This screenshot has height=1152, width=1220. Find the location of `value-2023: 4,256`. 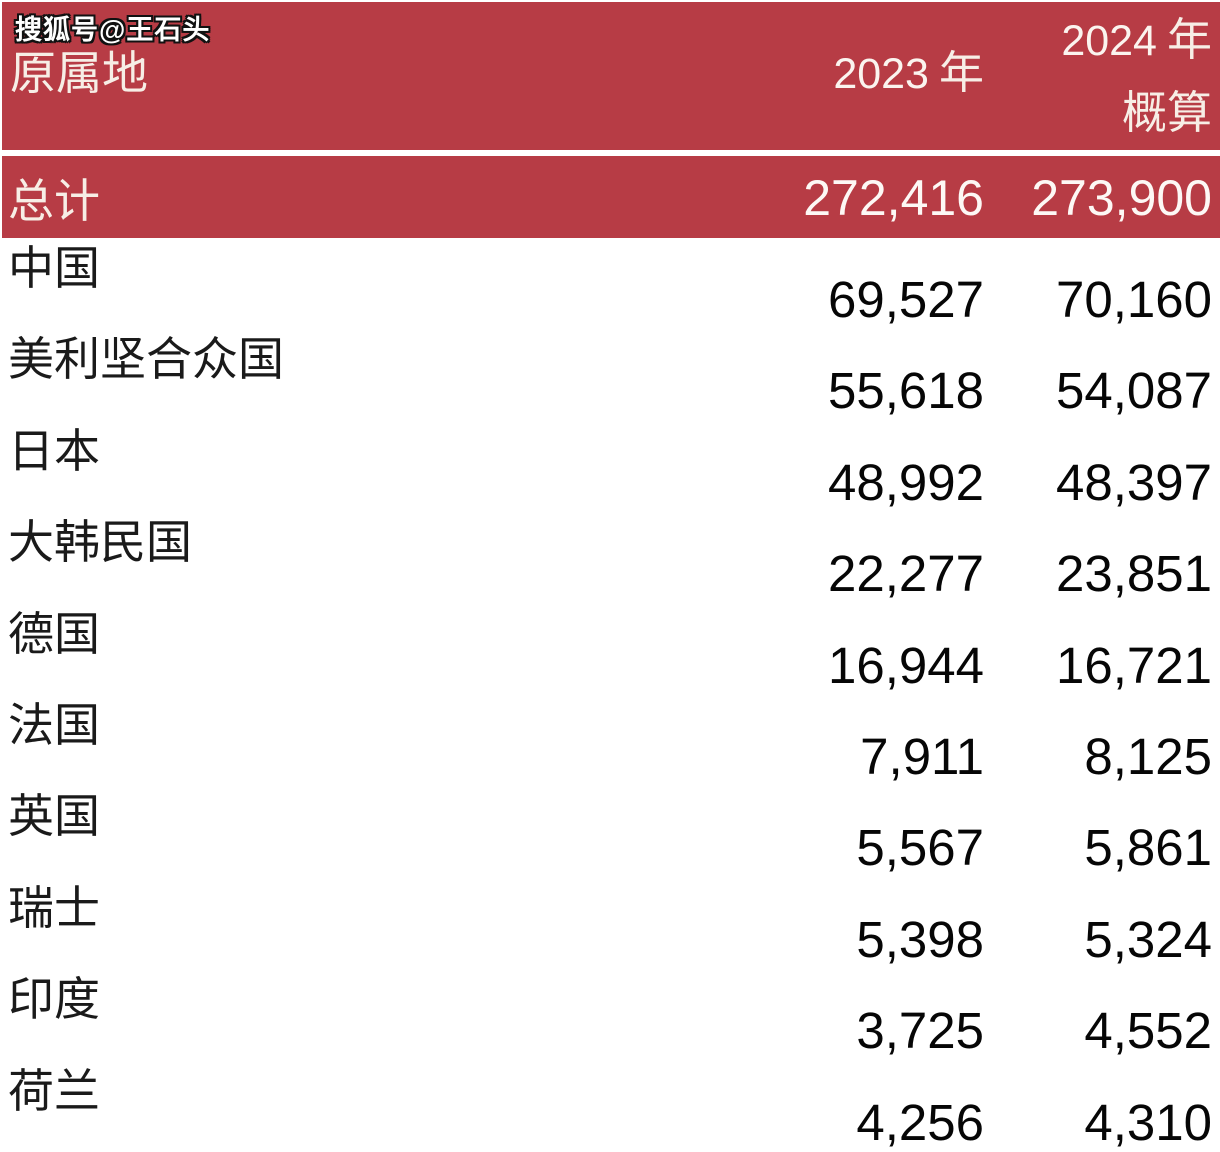

value-2023: 4,256 is located at coordinates (920, 1122).